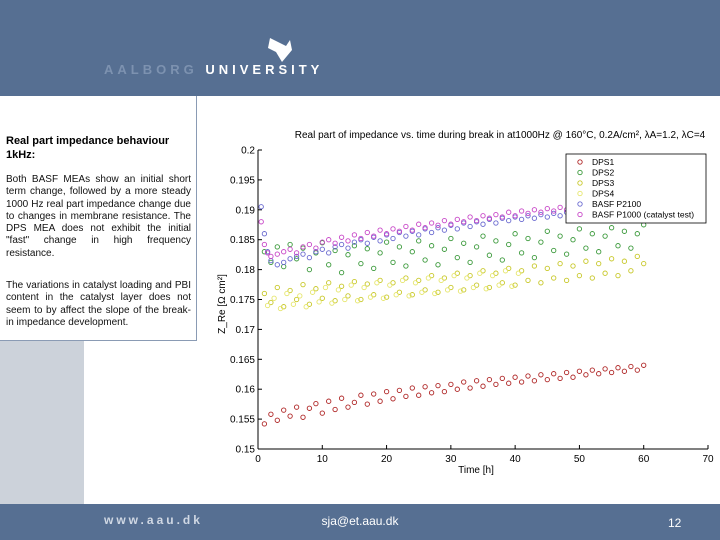 The image size is (720, 540). I want to click on footer-bar, so click(360, 522).